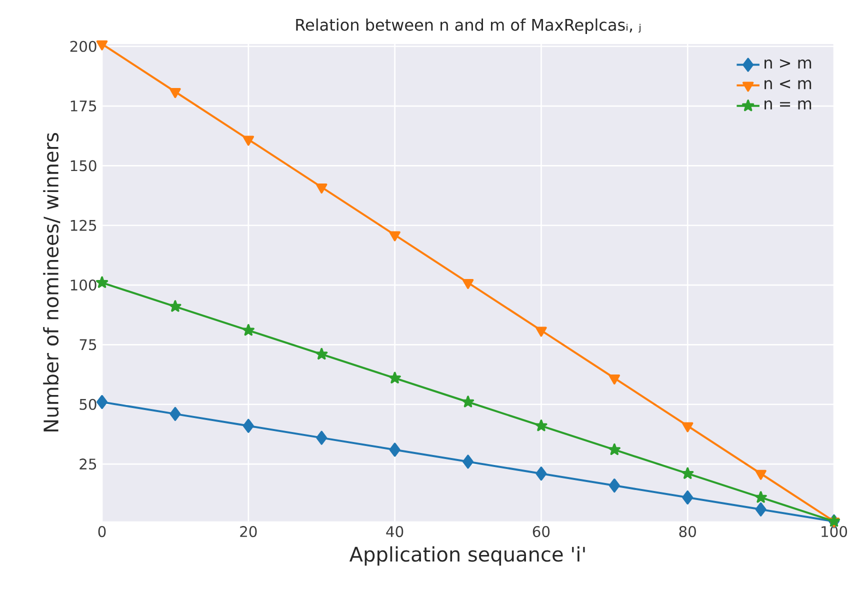 Image resolution: width=859 pixels, height=600 pixels. What do you see at coordinates (88, 464) in the screenshot?
I see `y-tick-label: 25` at bounding box center [88, 464].